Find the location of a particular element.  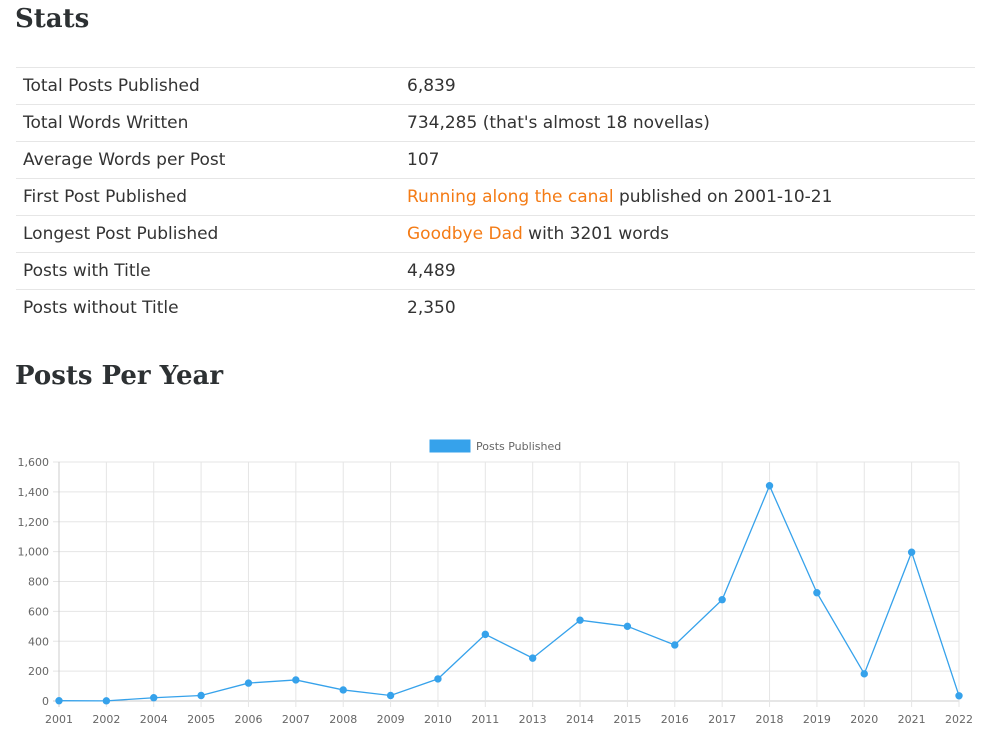

stat-value: 6,839 is located at coordinates (687, 86).